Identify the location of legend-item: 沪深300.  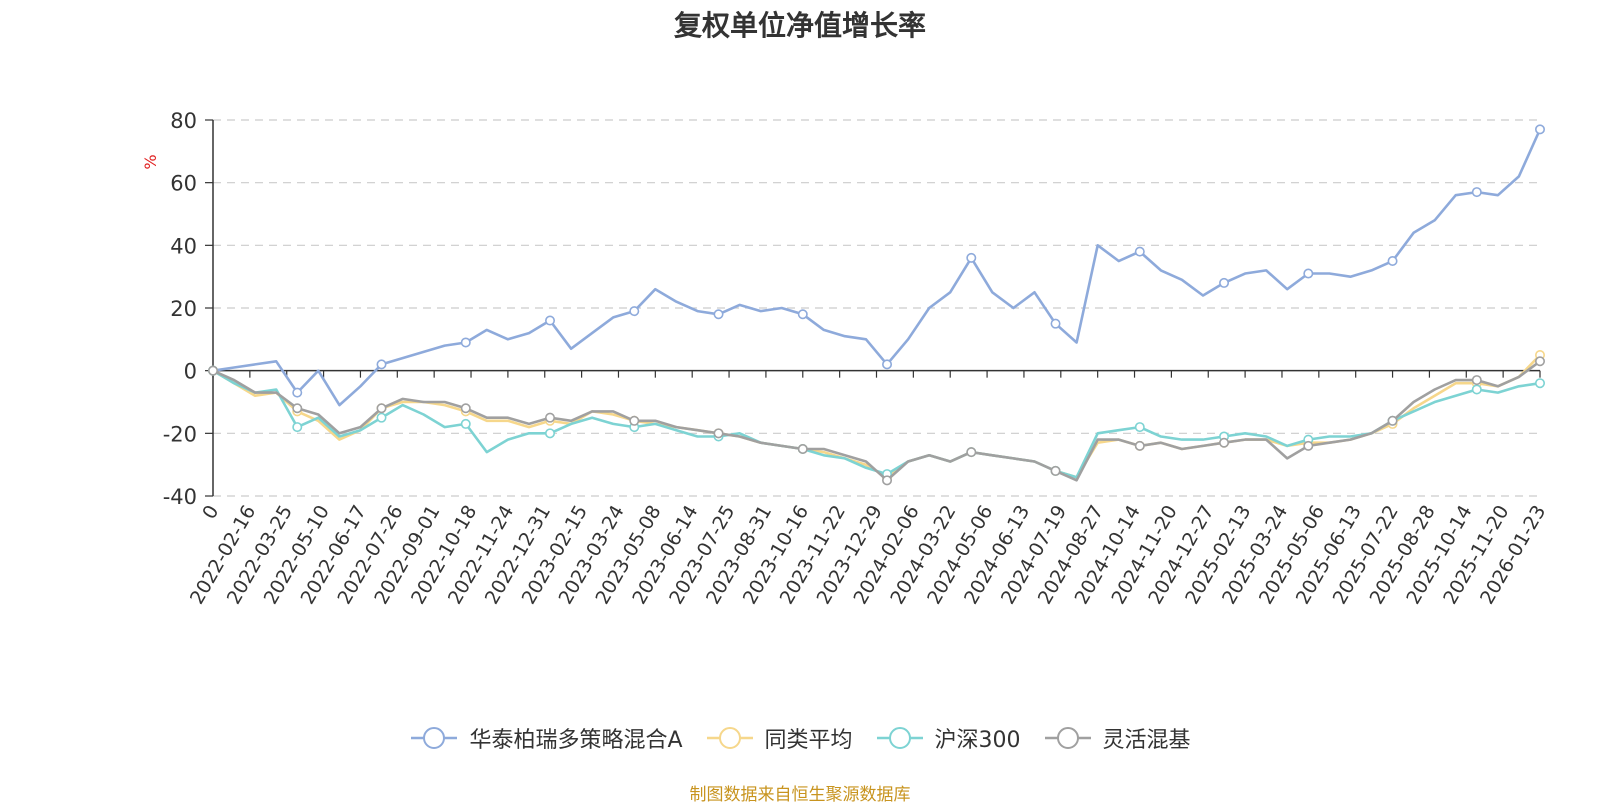
(948, 738).